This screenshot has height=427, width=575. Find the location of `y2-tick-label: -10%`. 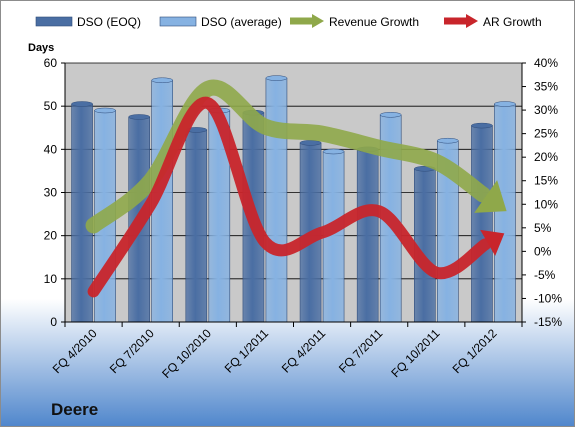

y2-tick-label: -10% is located at coordinates (548, 298).